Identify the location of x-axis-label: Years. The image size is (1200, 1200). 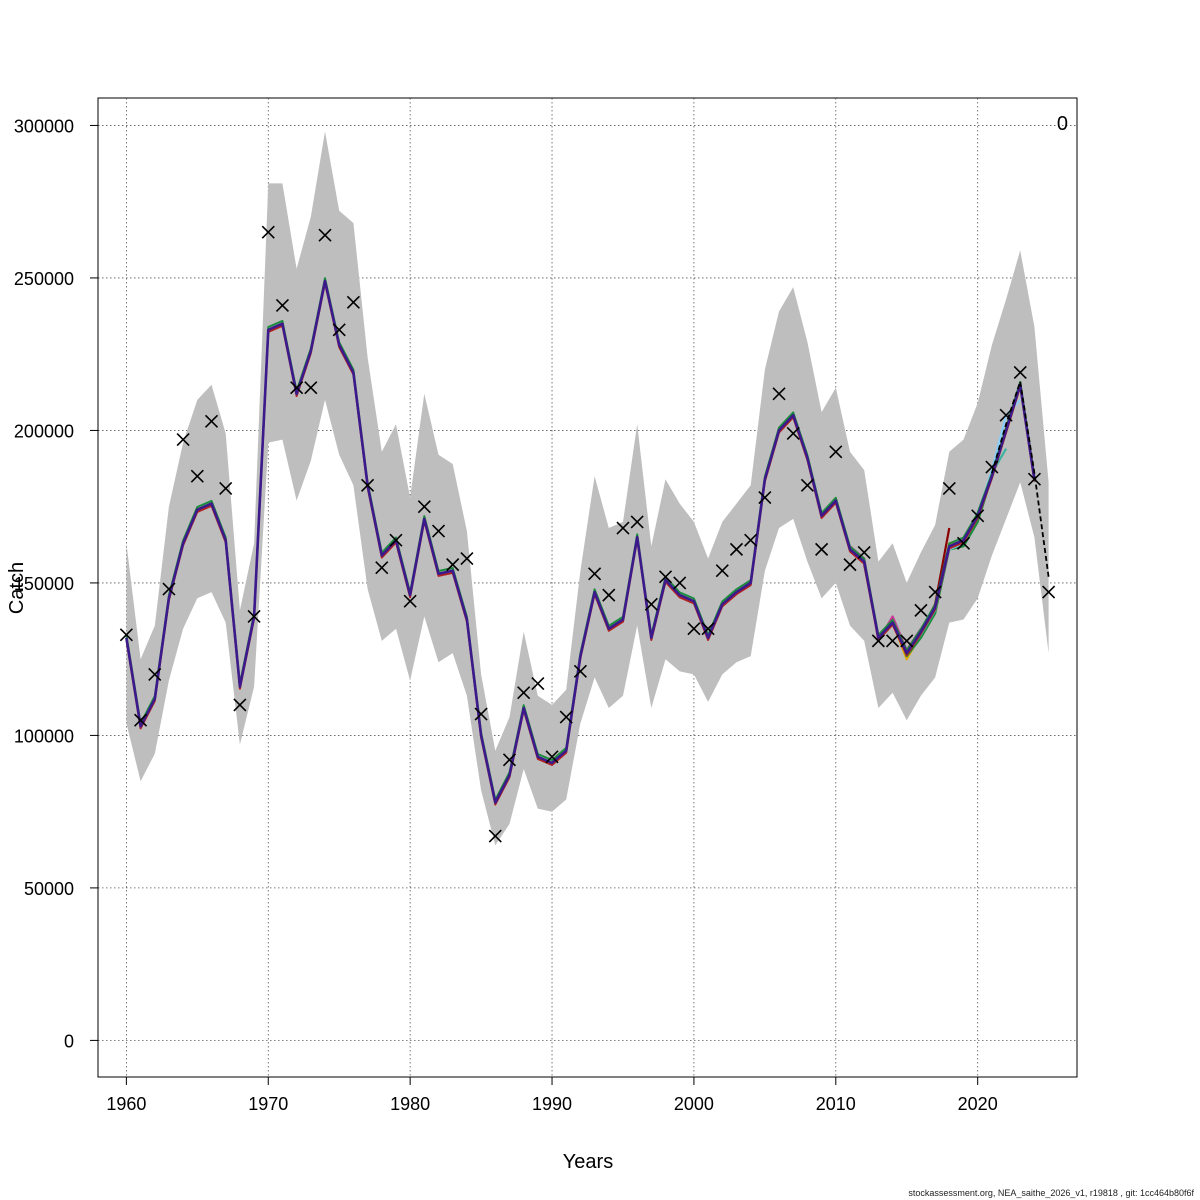
(588, 1162).